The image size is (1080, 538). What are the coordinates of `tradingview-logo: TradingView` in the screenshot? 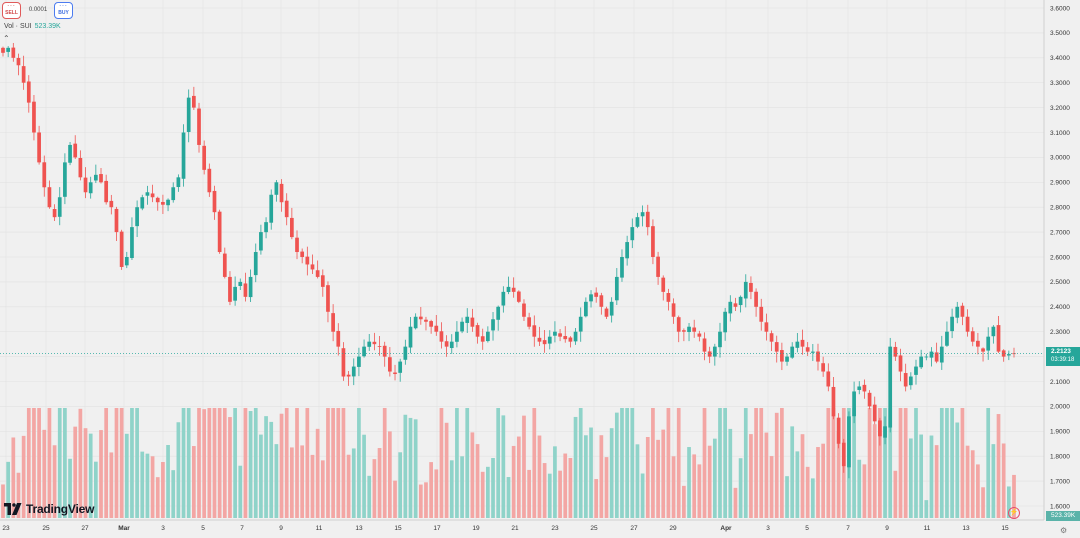 It's located at (49, 509).